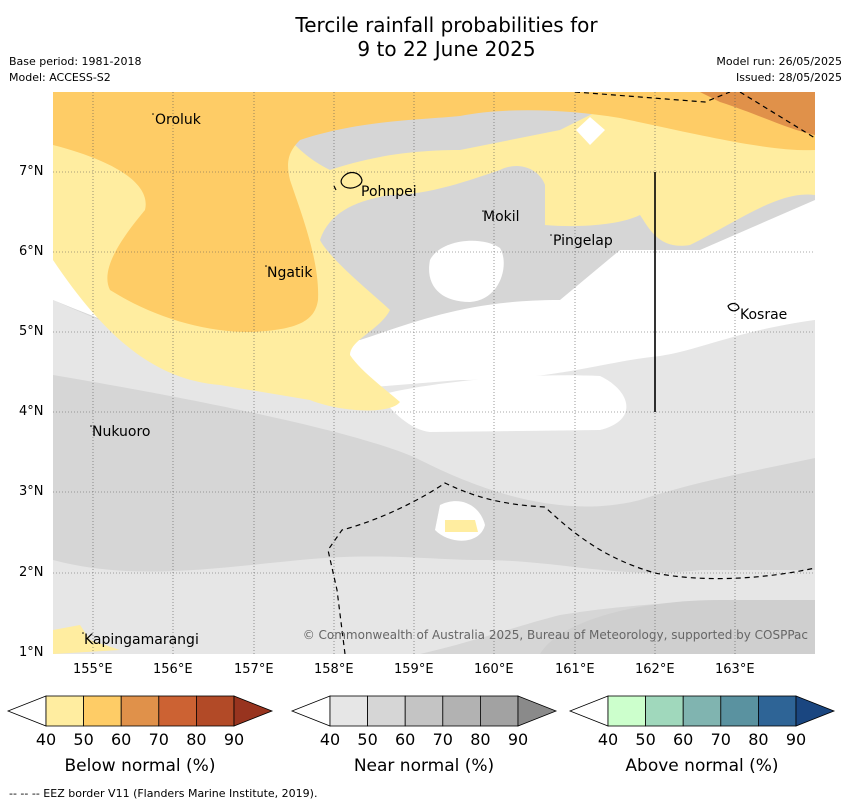 The image size is (850, 804). What do you see at coordinates (446, 49) in the screenshot?
I see `map-title-line2: 9 to 22 June 2025` at bounding box center [446, 49].